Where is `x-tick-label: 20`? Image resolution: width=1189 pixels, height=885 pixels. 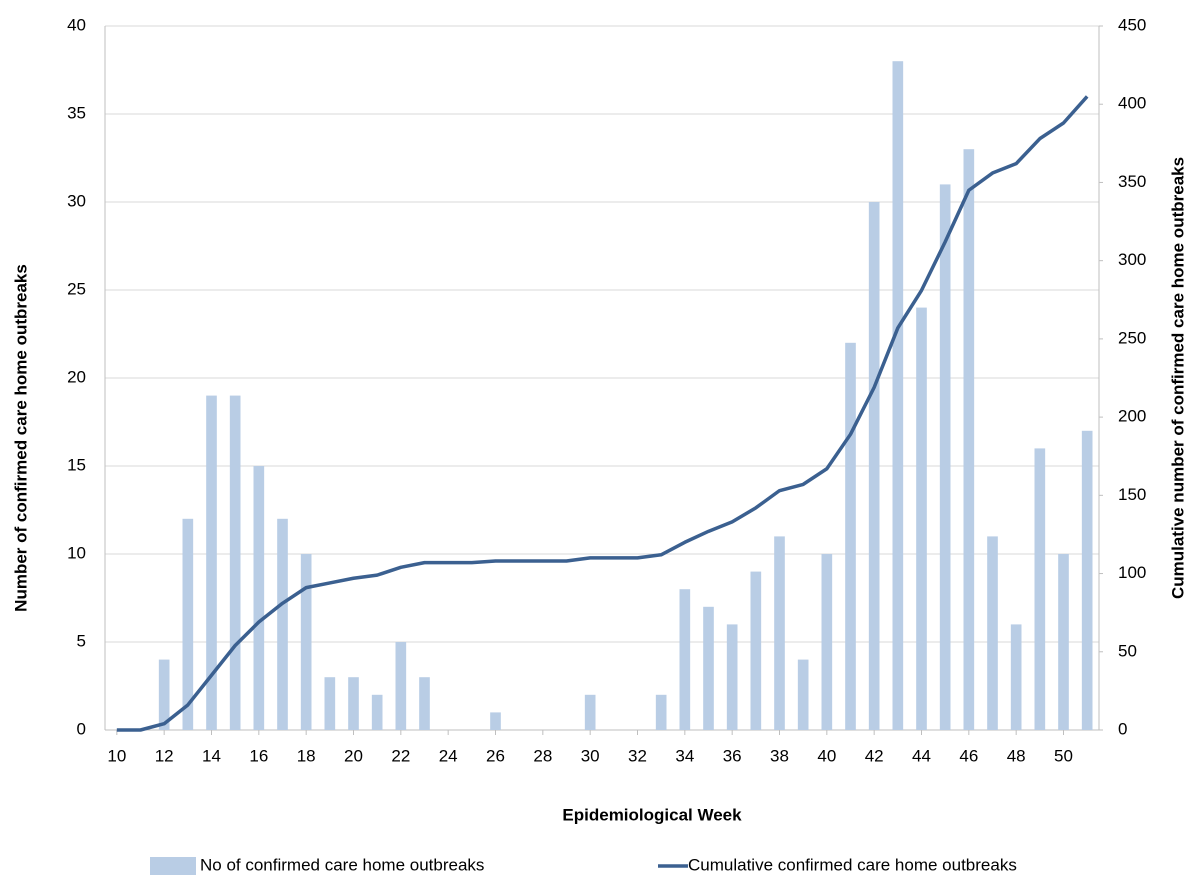
x-tick-label: 20 is located at coordinates (353, 755).